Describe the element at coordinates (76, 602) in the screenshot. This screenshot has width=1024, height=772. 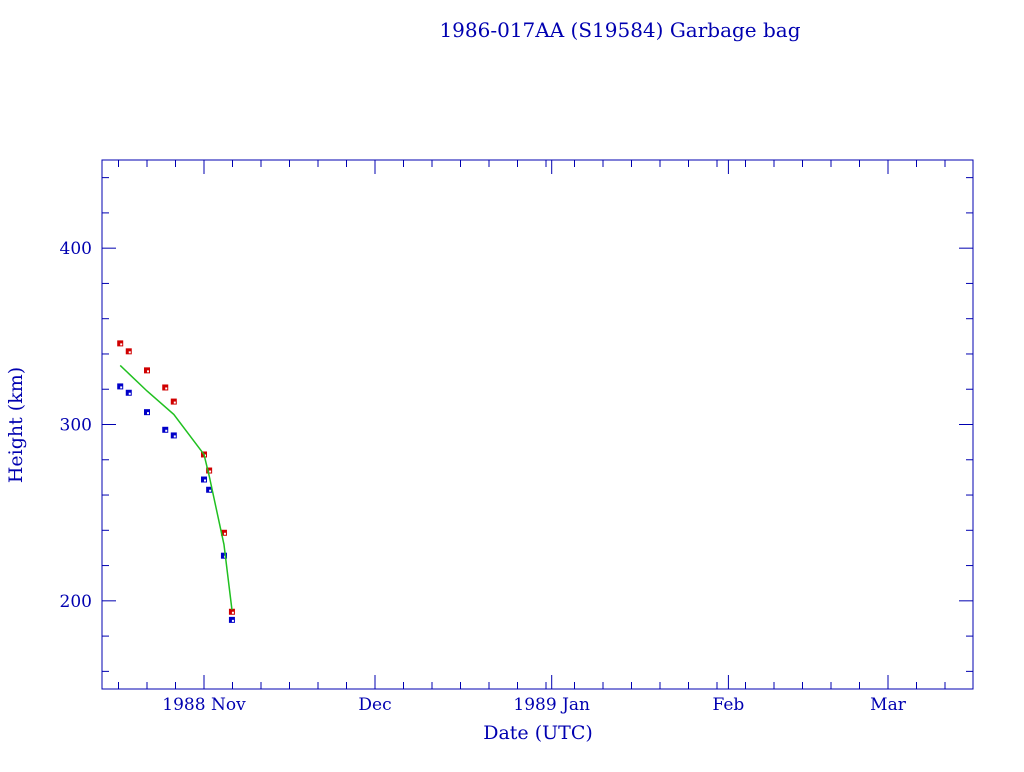
I see `y-tick-label: 200` at that location.